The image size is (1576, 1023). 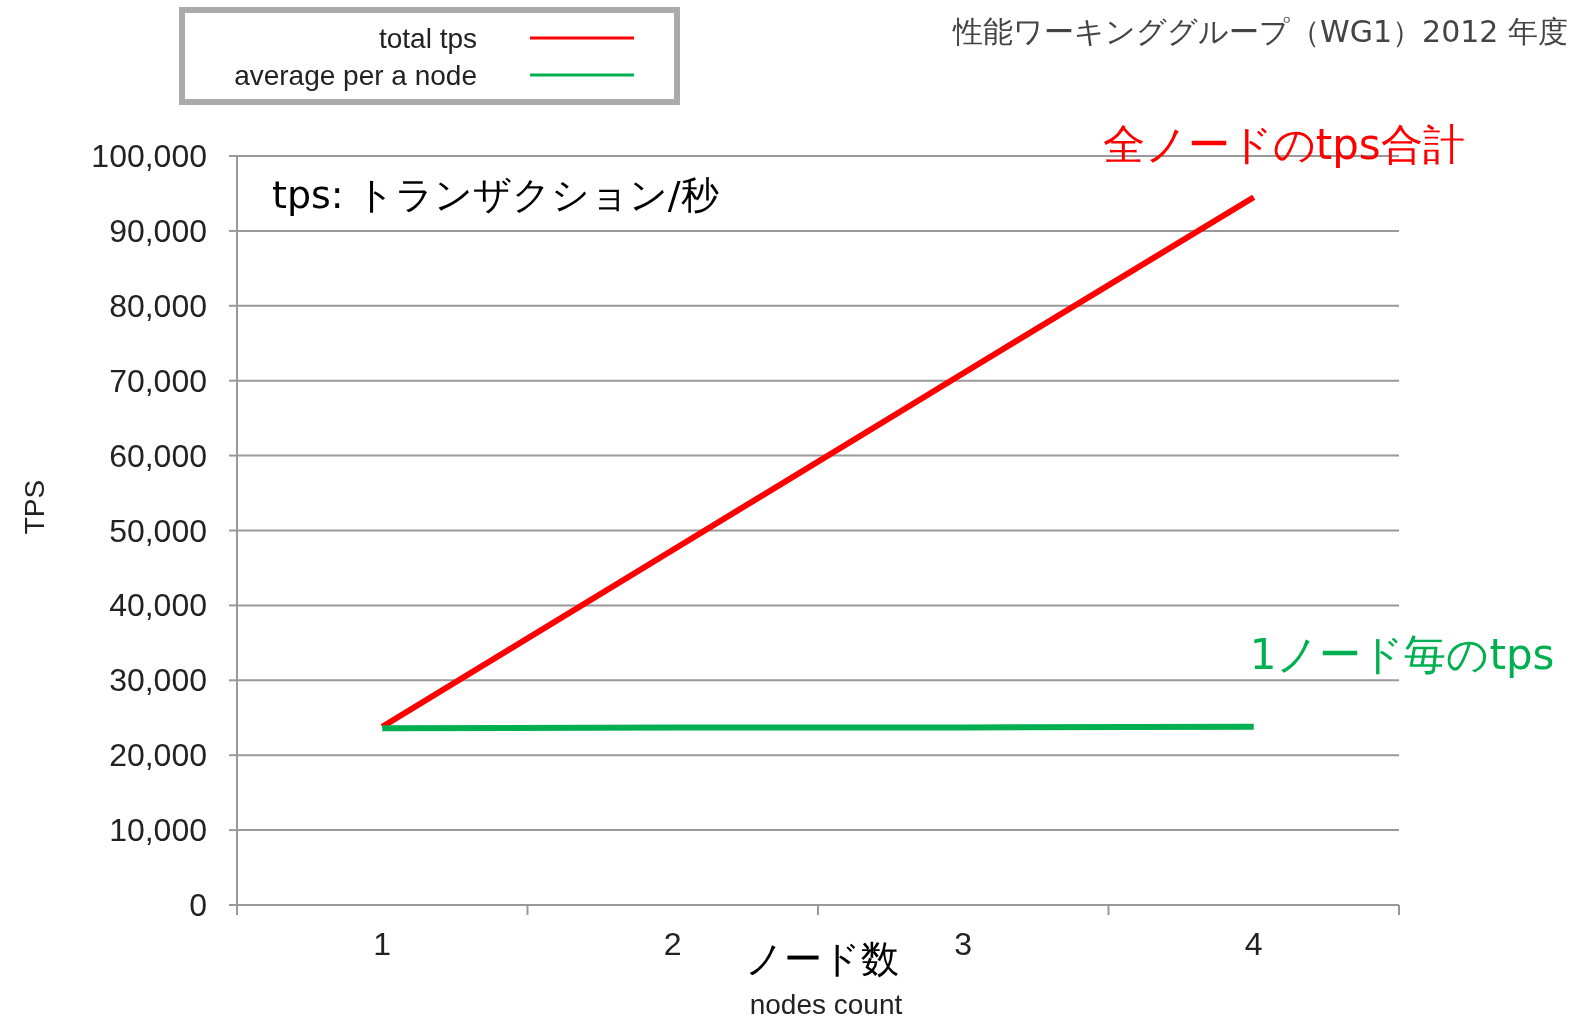 What do you see at coordinates (672, 944) in the screenshot?
I see `x-tick-label: 2` at bounding box center [672, 944].